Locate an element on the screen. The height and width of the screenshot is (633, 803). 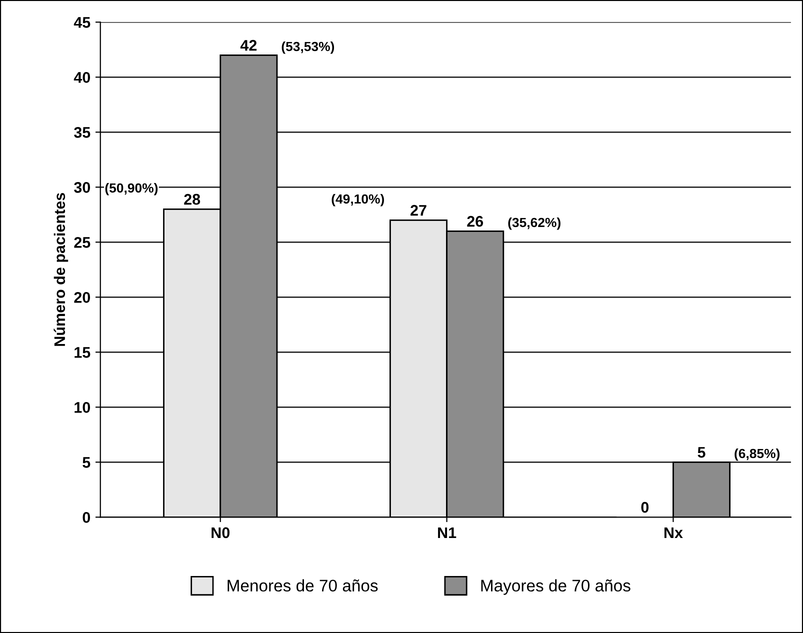
data-label: 26 is located at coordinates (475, 221).